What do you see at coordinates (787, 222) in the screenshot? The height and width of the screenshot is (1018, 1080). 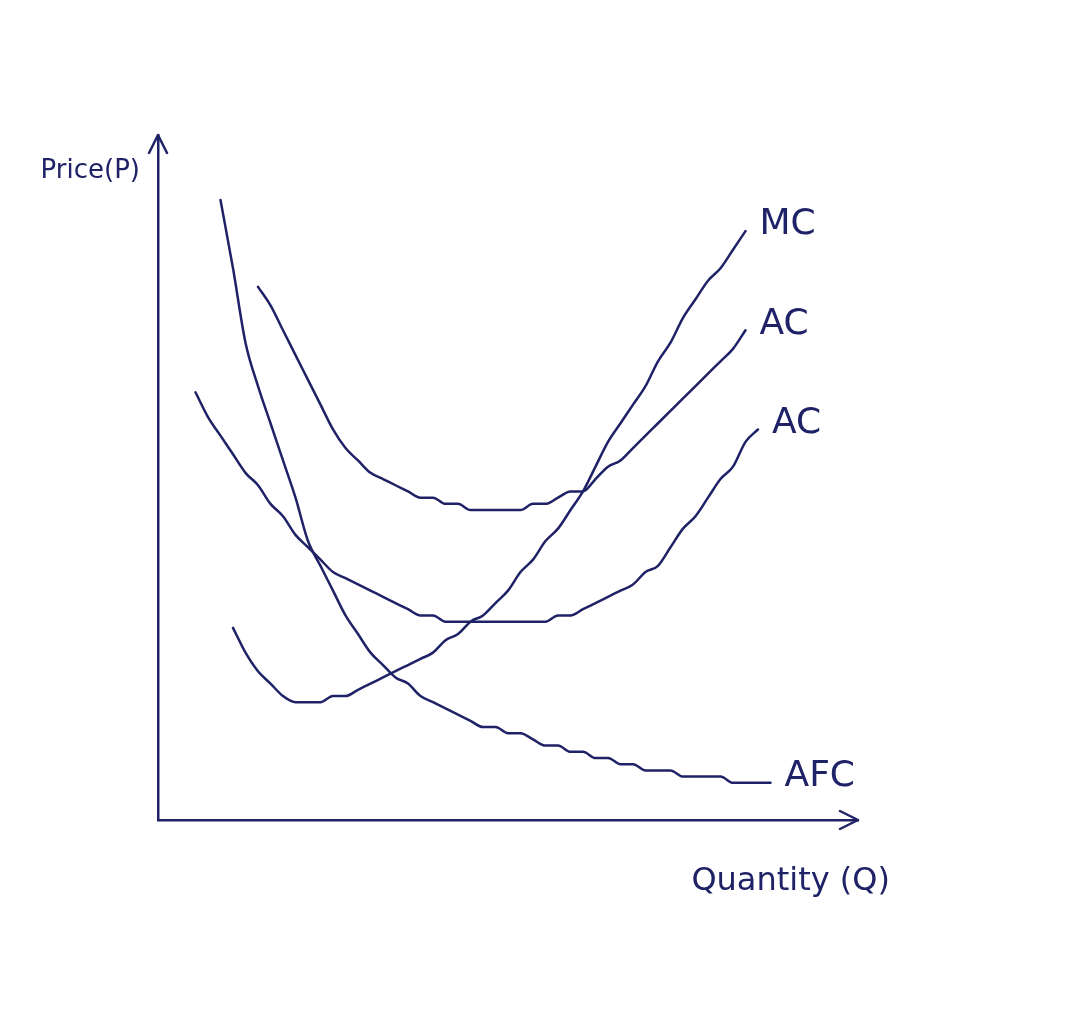 I see `series-label: MC` at bounding box center [787, 222].